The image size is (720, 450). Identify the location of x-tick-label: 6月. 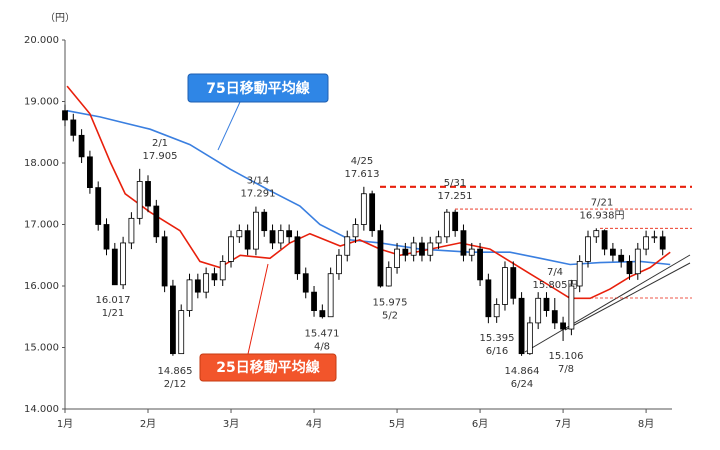
(480, 424).